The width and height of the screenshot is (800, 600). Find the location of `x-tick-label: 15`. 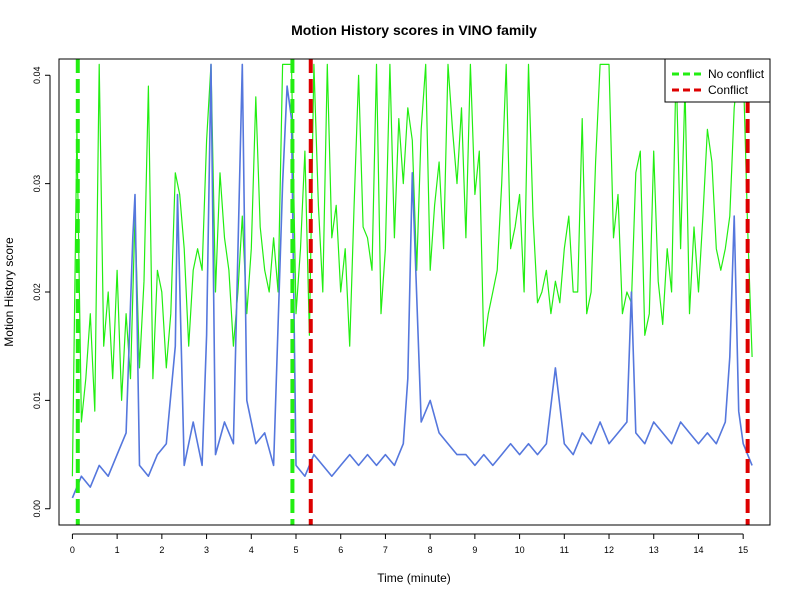

x-tick-label: 15 is located at coordinates (743, 550).